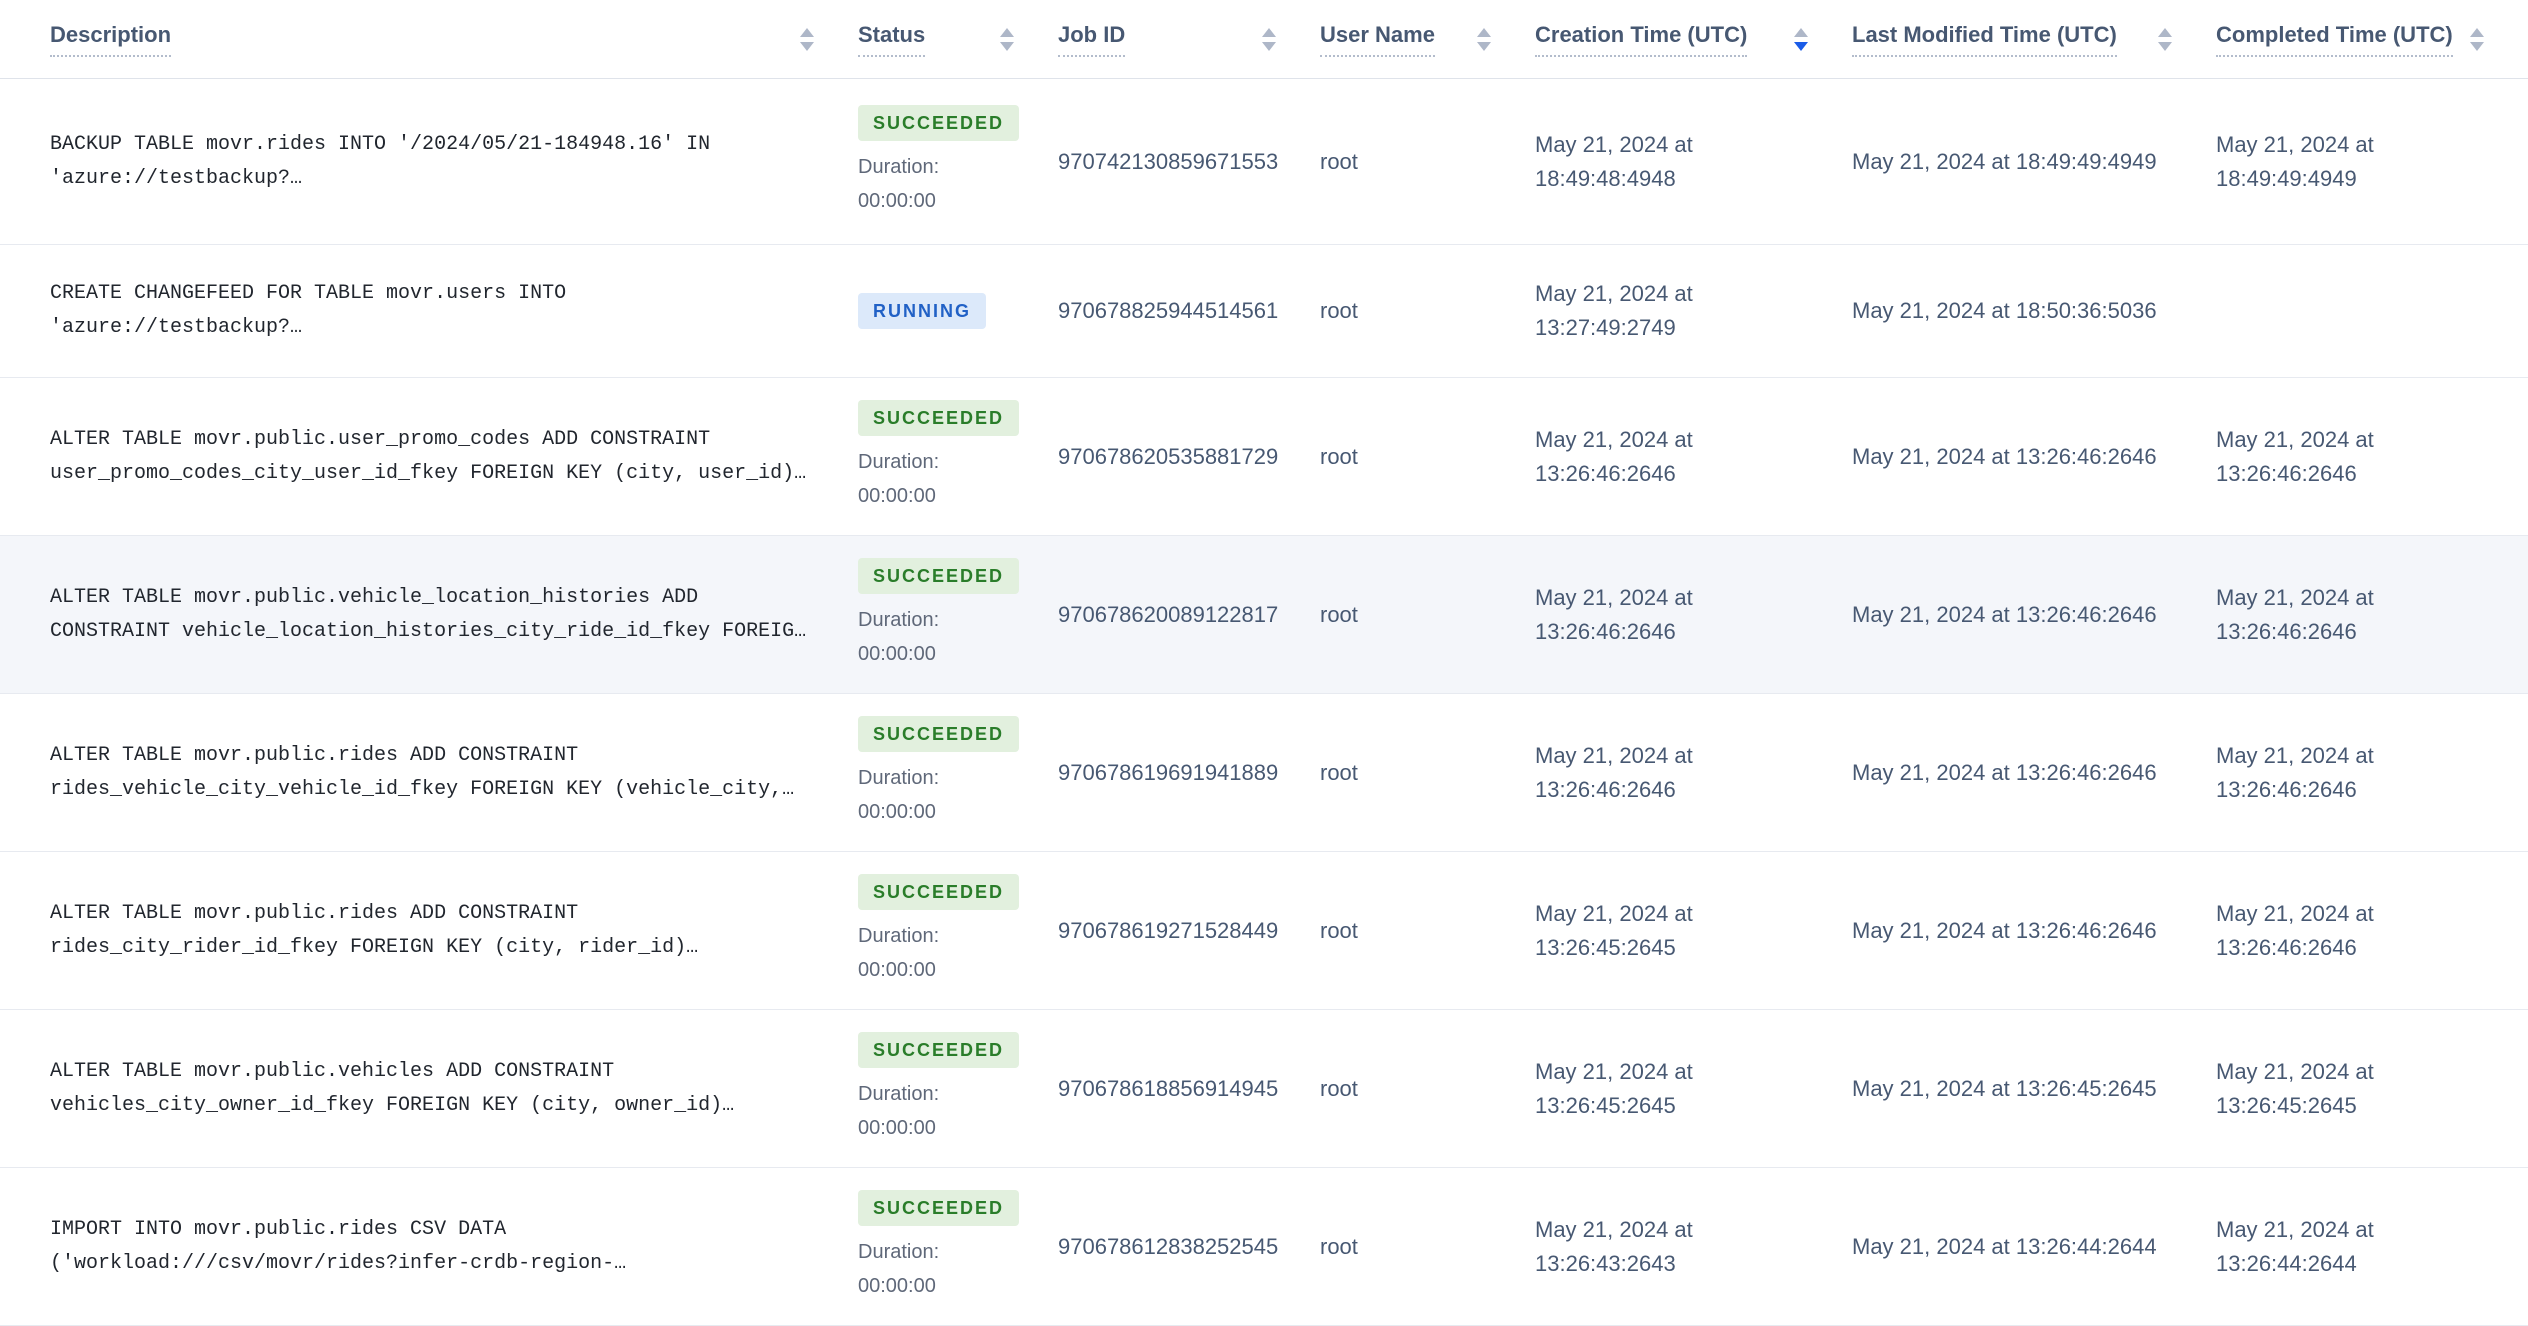 This screenshot has width=2528, height=1326. Describe the element at coordinates (892, 39) in the screenshot. I see `column-label: Status` at that location.